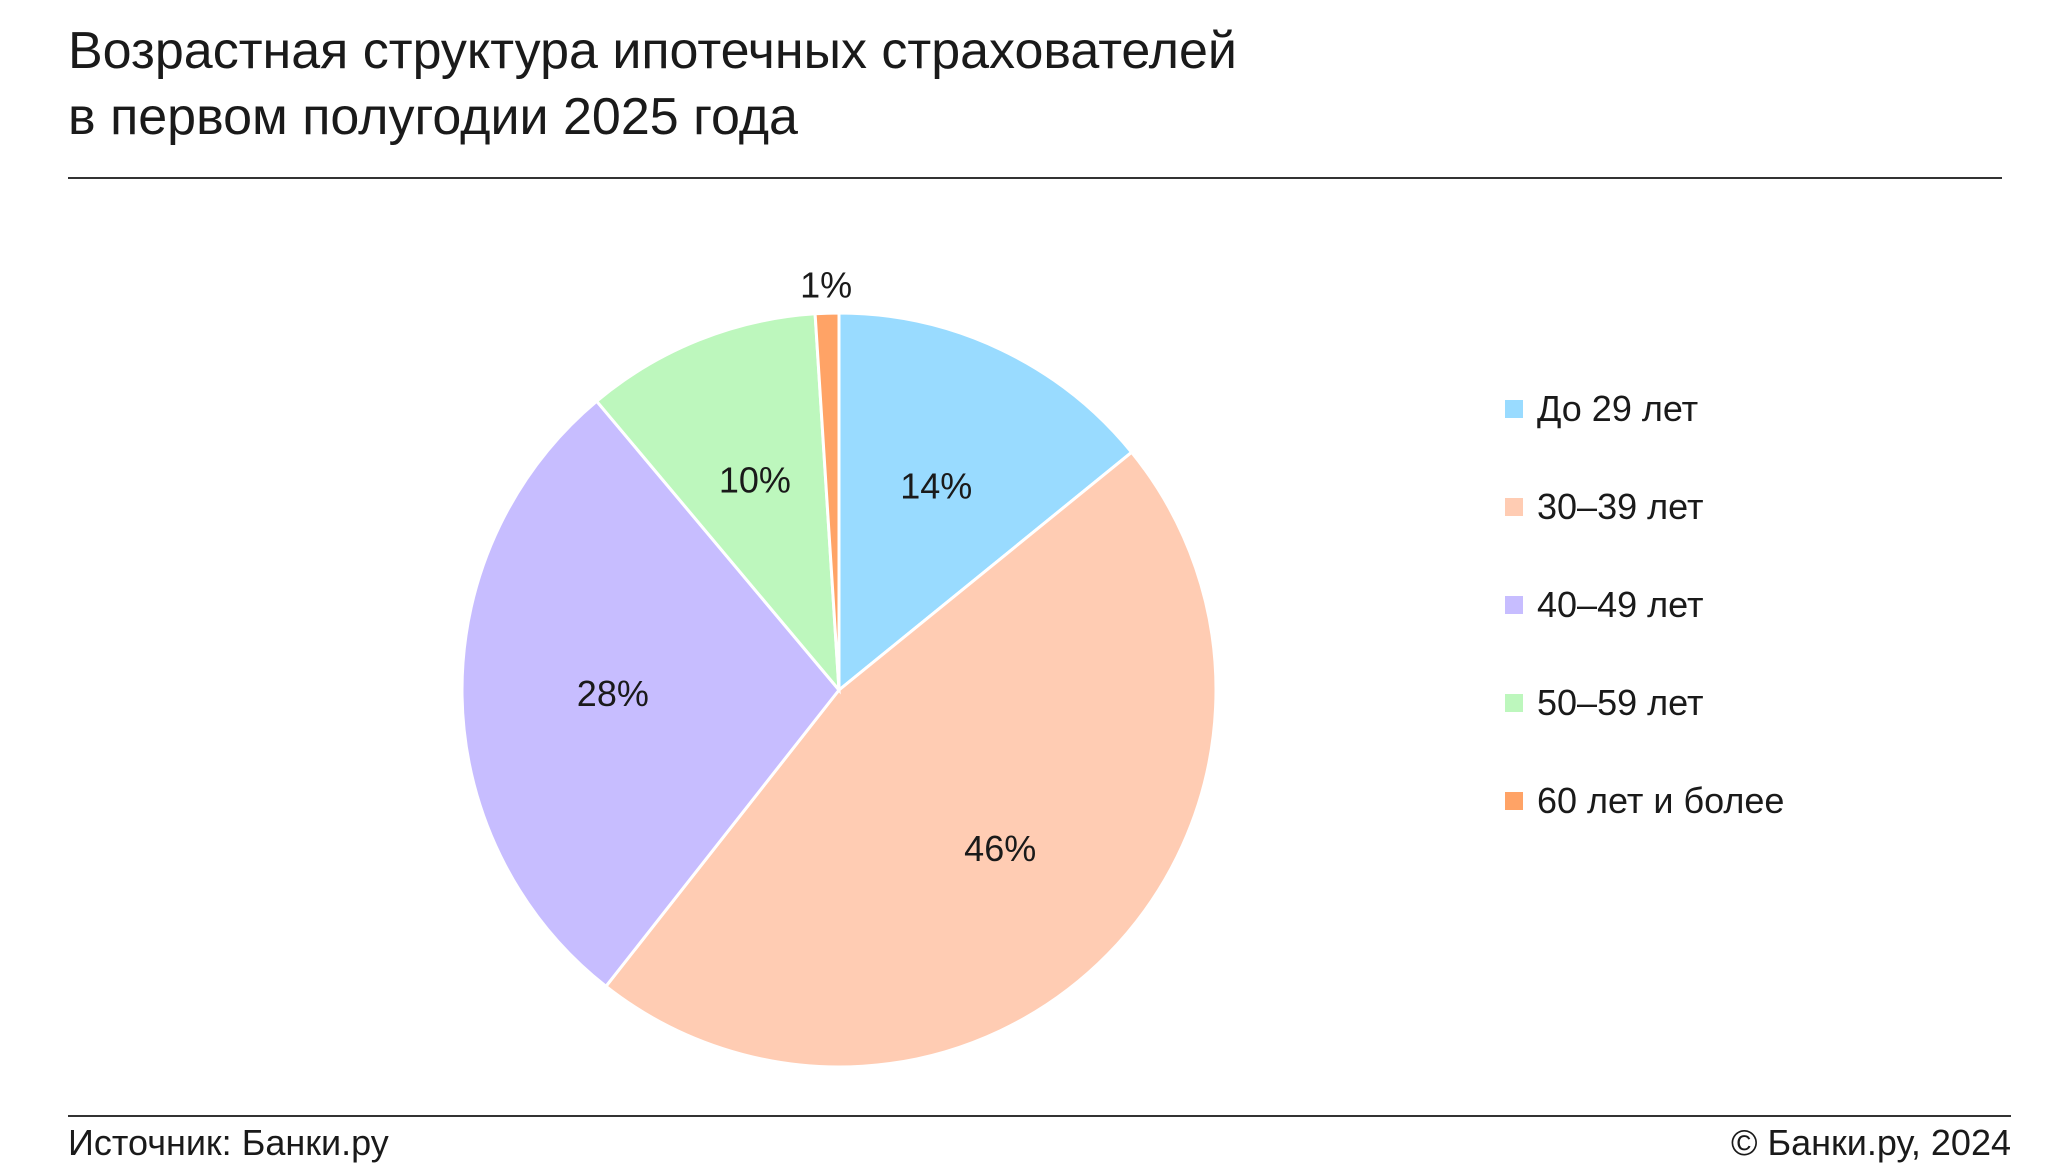 This screenshot has width=2049, height=1173. Describe the element at coordinates (1618, 408) in the screenshot. I see `legend-label: До 29 лет` at that location.